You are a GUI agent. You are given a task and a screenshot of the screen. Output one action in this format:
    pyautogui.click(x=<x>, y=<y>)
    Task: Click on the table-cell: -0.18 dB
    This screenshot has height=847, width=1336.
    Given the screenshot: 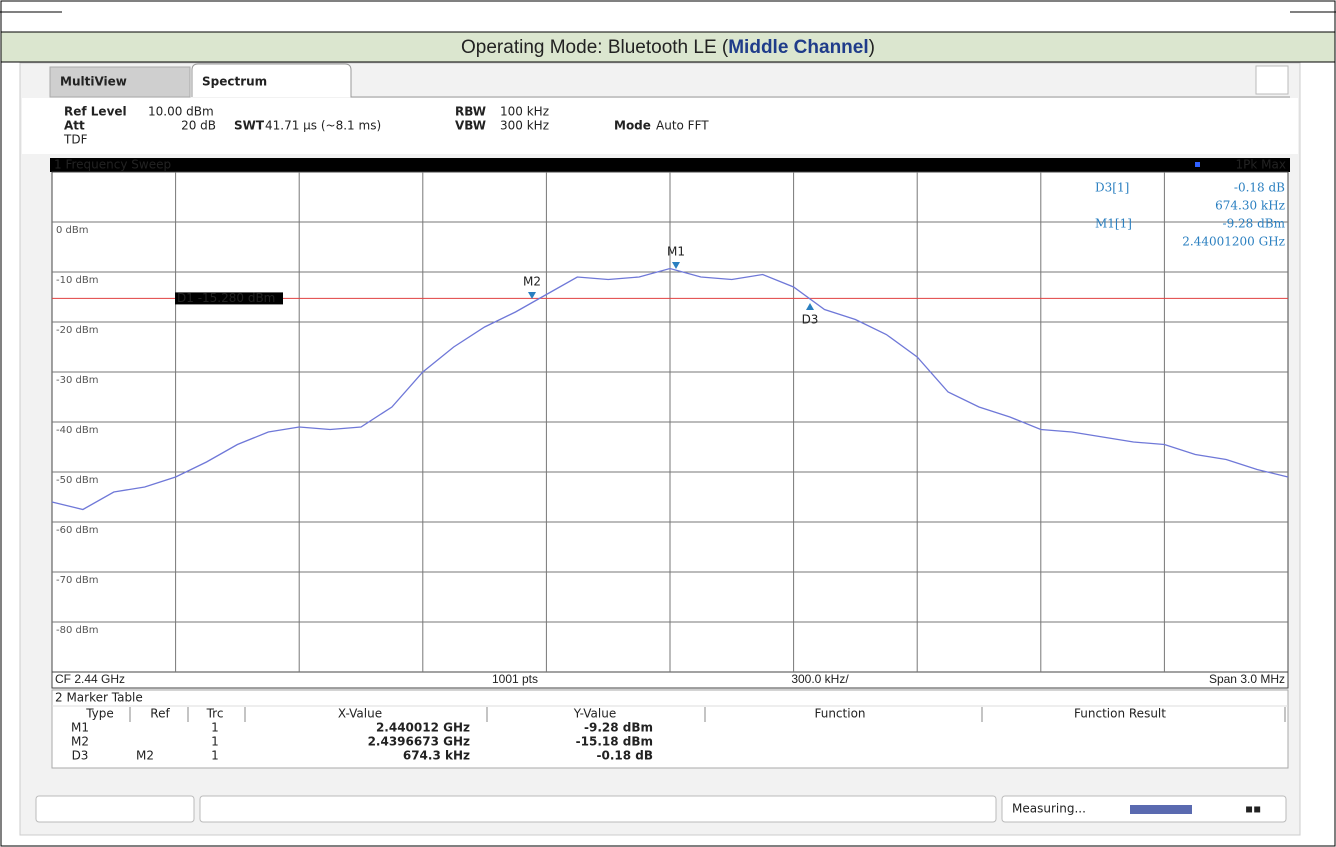 What is the action you would take?
    pyautogui.click(x=624, y=756)
    